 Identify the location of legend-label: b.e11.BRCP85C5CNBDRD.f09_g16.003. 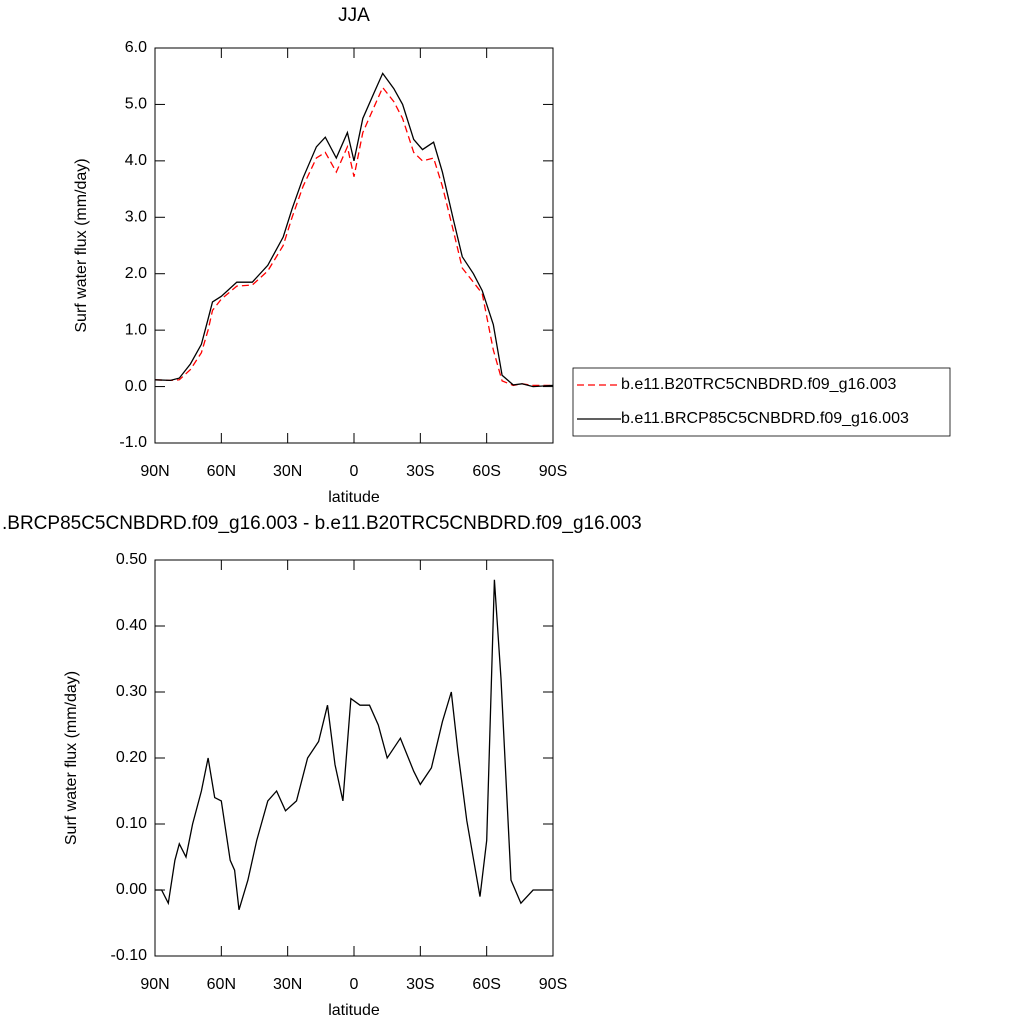
(765, 418).